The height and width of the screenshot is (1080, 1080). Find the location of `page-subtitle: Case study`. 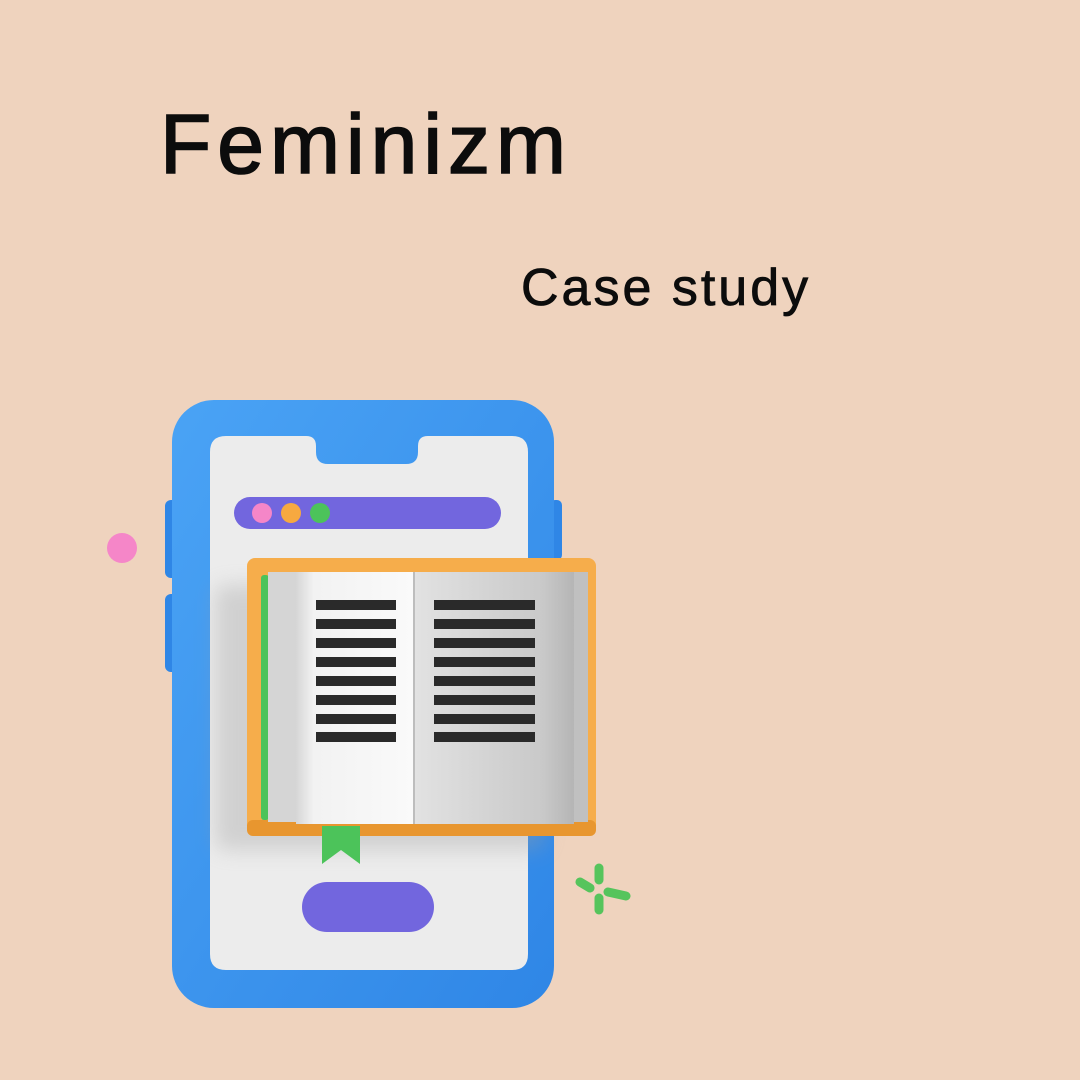

page-subtitle: Case study is located at coordinates (666, 288).